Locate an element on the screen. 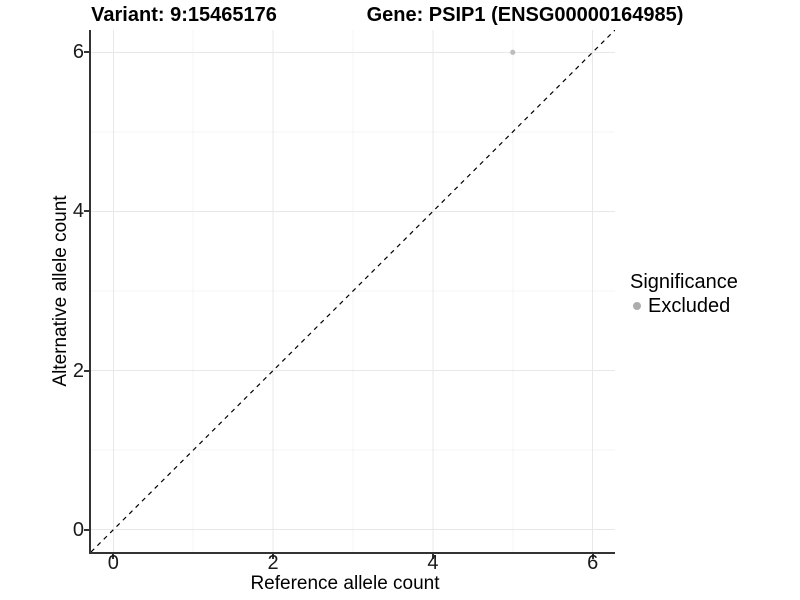  y-tick-label: 2 is located at coordinates (78, 370).